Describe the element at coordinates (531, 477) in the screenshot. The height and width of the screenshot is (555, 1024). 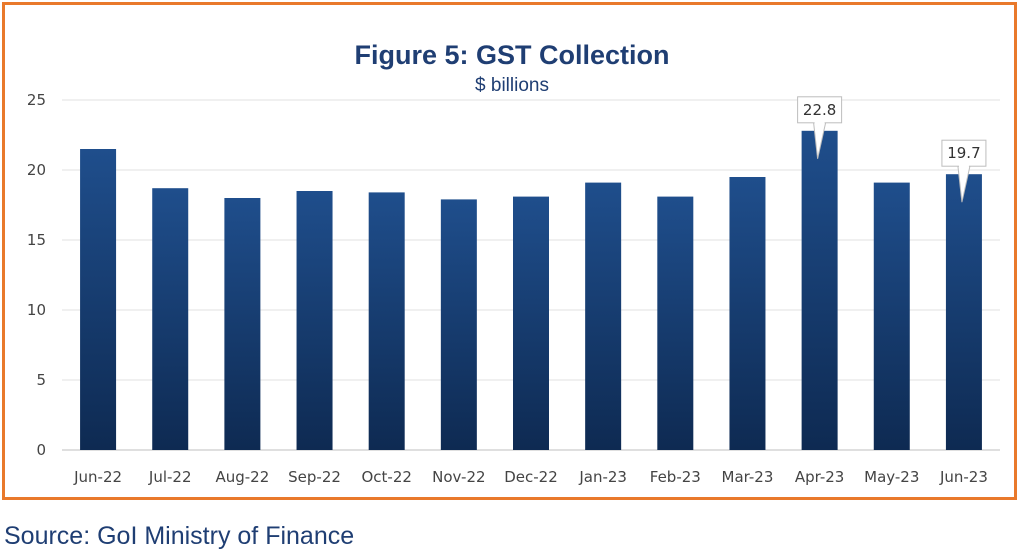
I see `x-tick-label: Dec-22` at that location.